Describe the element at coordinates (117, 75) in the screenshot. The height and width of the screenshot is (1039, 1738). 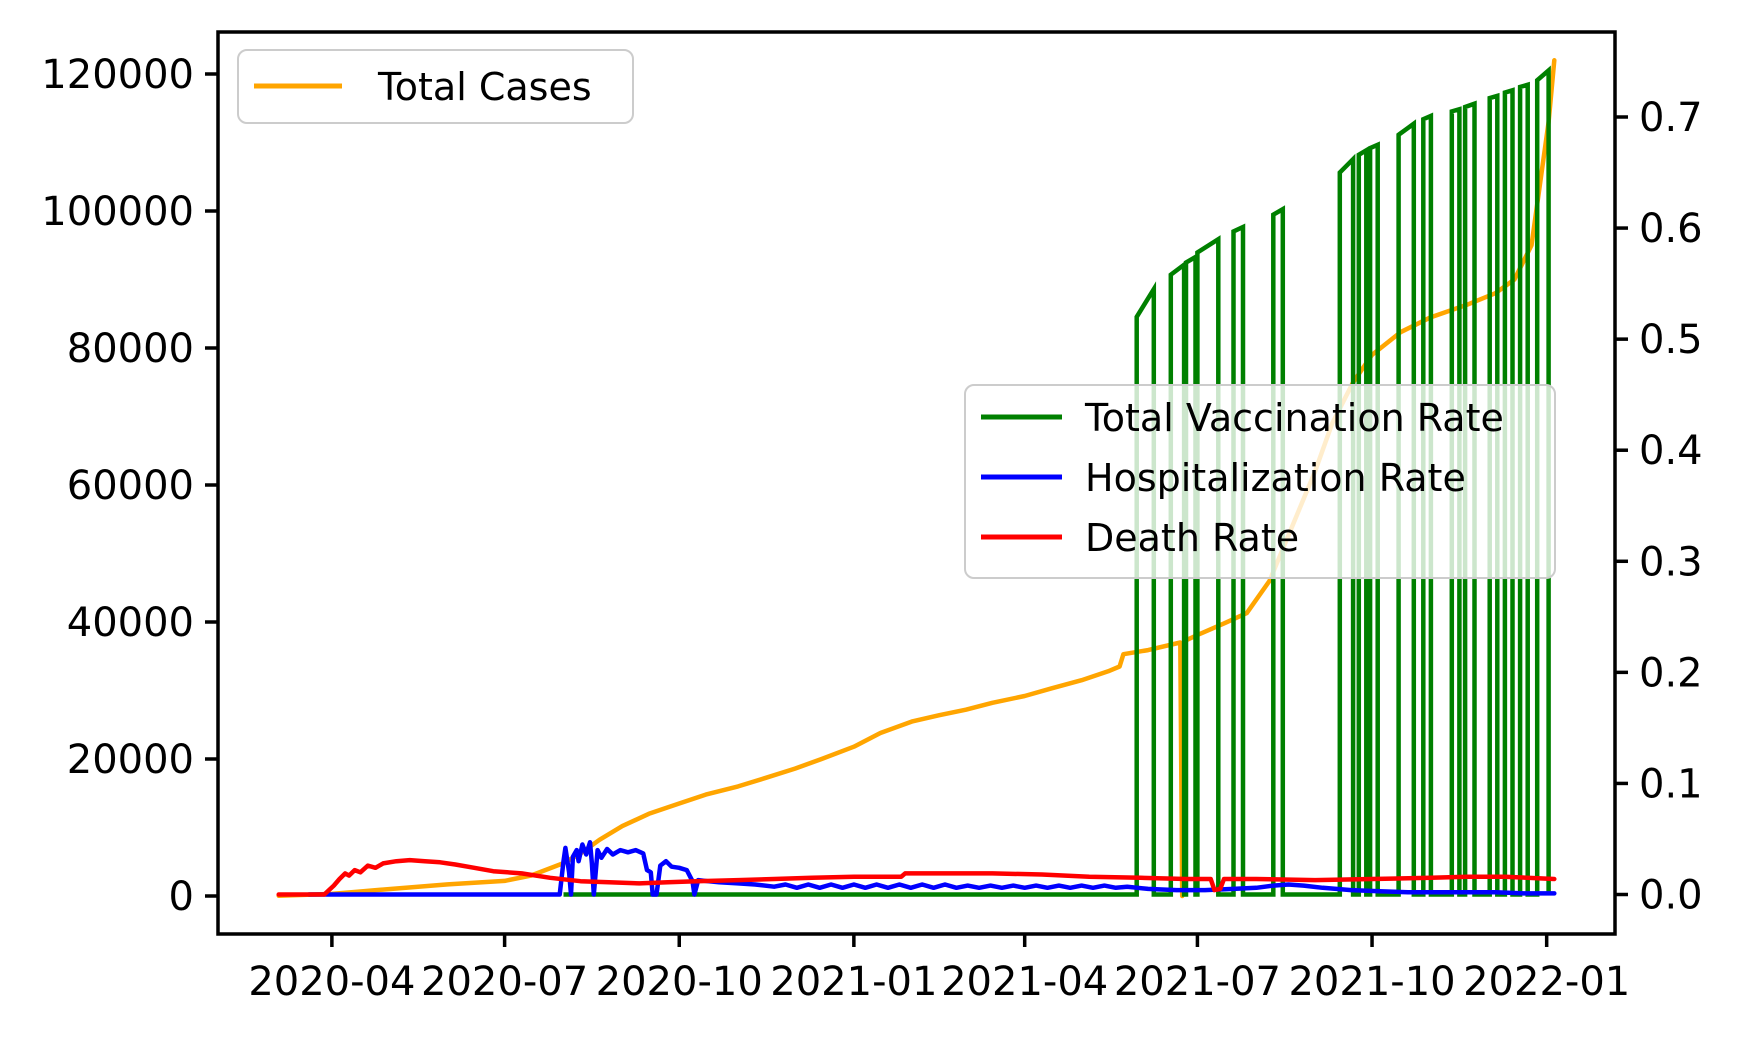
I see `y-left-tick-label: 120000` at that location.